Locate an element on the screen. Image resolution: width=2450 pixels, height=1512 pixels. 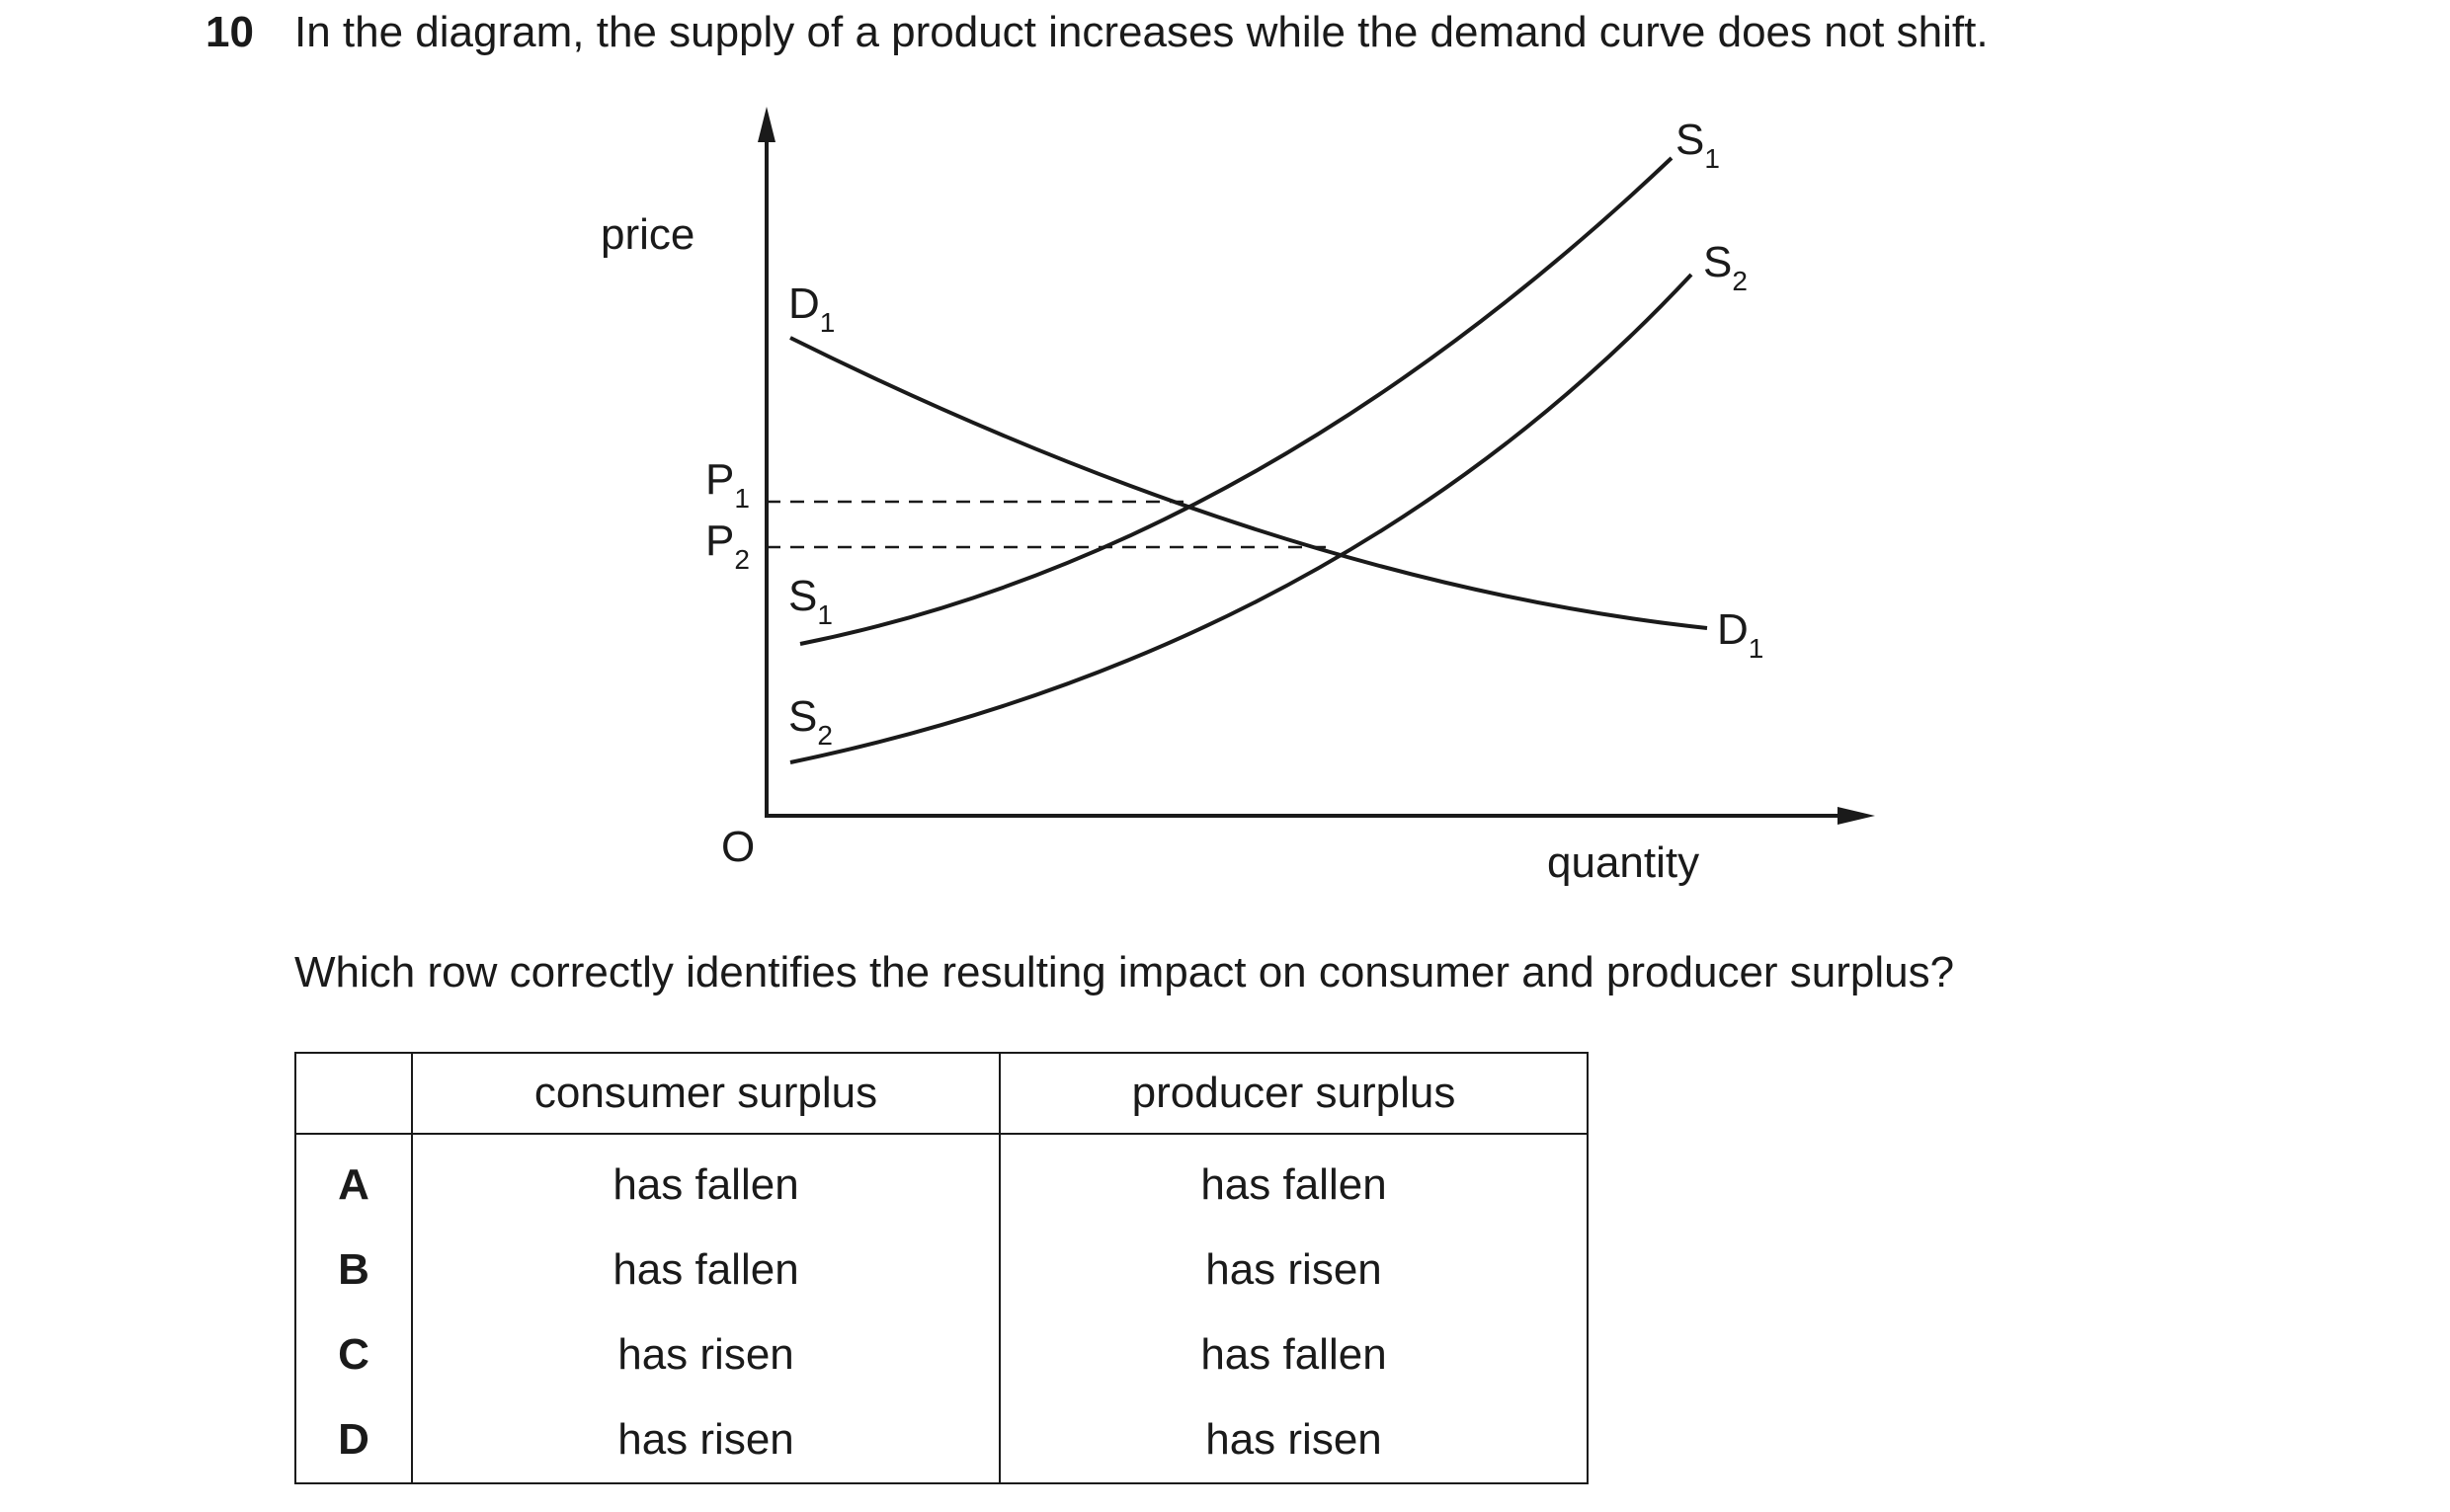
supply-curve-s2 is located at coordinates (1241, 518).